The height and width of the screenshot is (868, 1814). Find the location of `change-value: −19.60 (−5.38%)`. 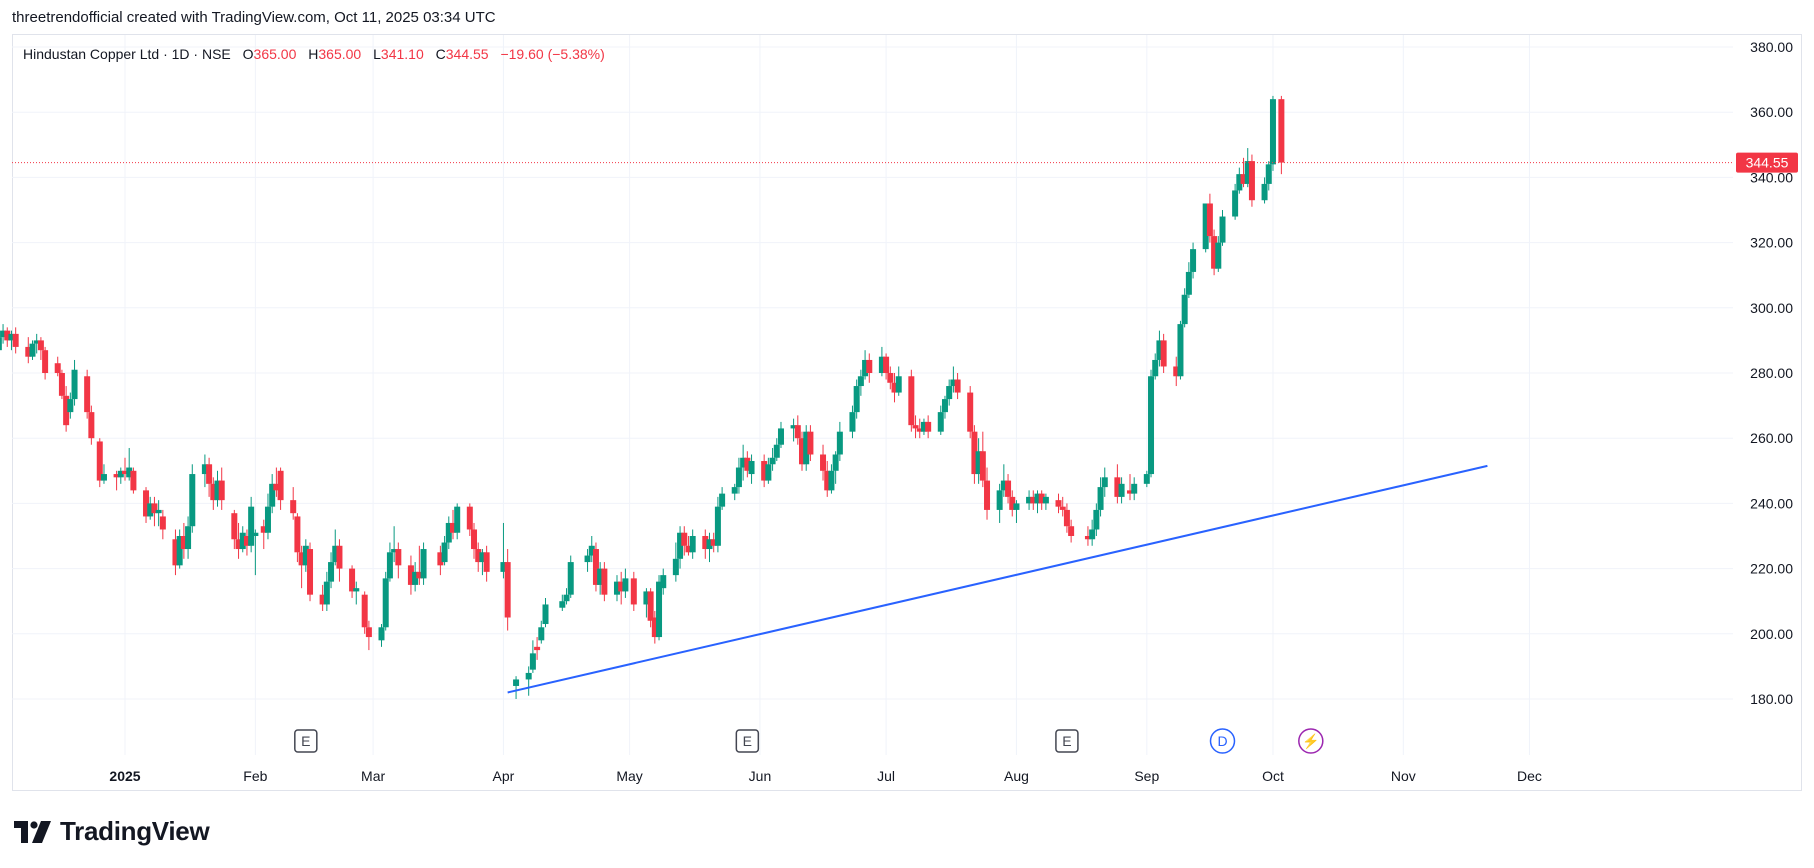

change-value: −19.60 (−5.38%) is located at coordinates (552, 54).